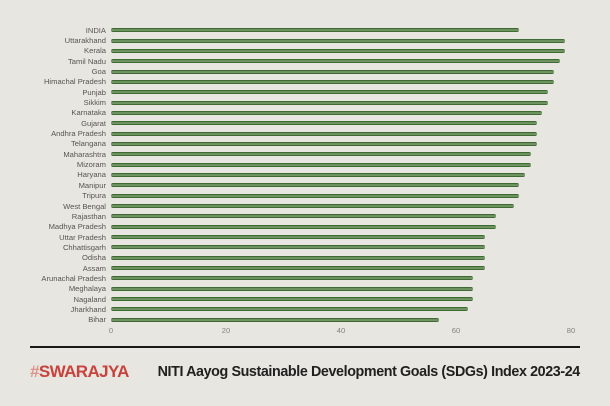 This screenshot has width=610, height=406. I want to click on chart-row: Tamil Nadu, so click(287, 61).